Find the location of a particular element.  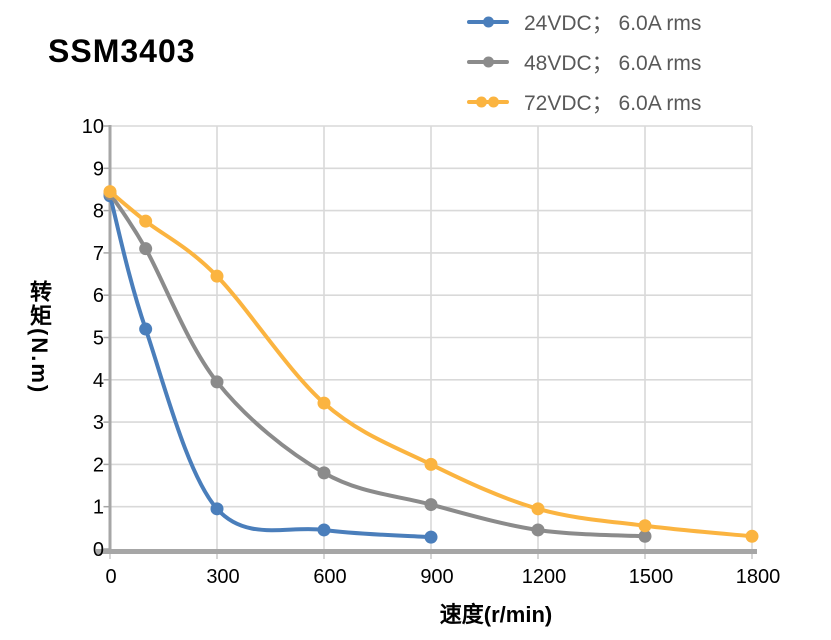

x-tick-label-1200: 1200 is located at coordinates (544, 577).